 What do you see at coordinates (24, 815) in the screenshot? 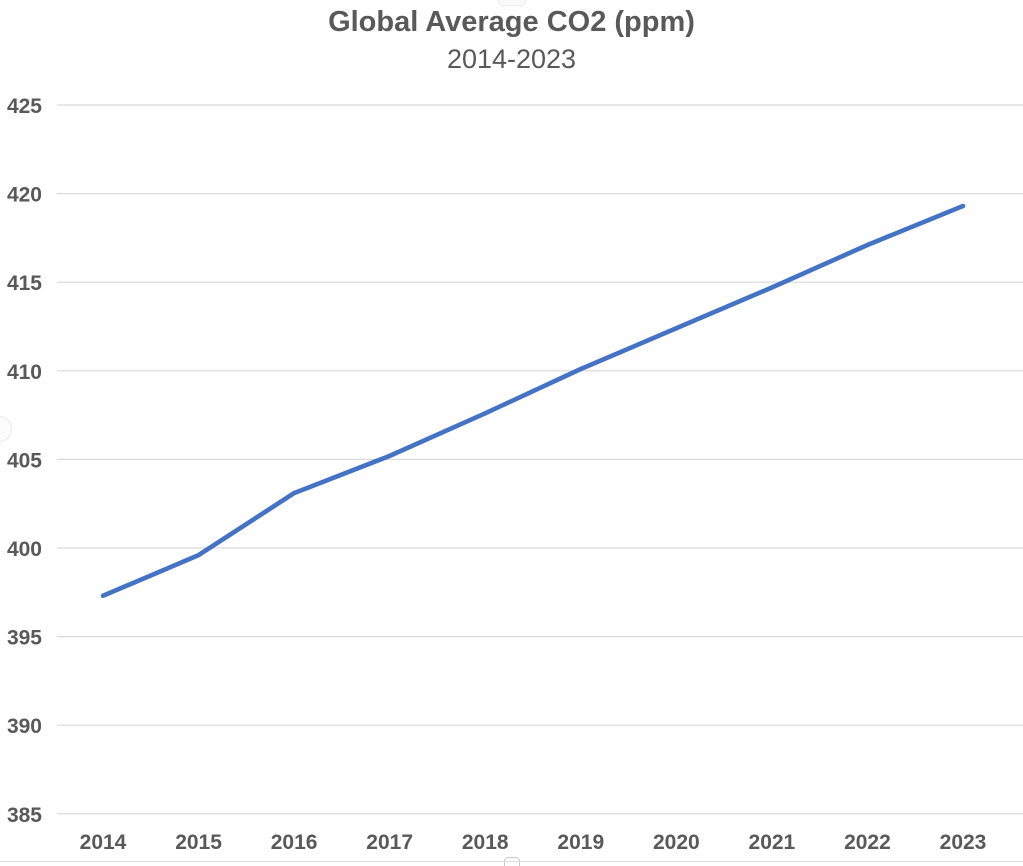
I see `y-tick-label: 385` at bounding box center [24, 815].